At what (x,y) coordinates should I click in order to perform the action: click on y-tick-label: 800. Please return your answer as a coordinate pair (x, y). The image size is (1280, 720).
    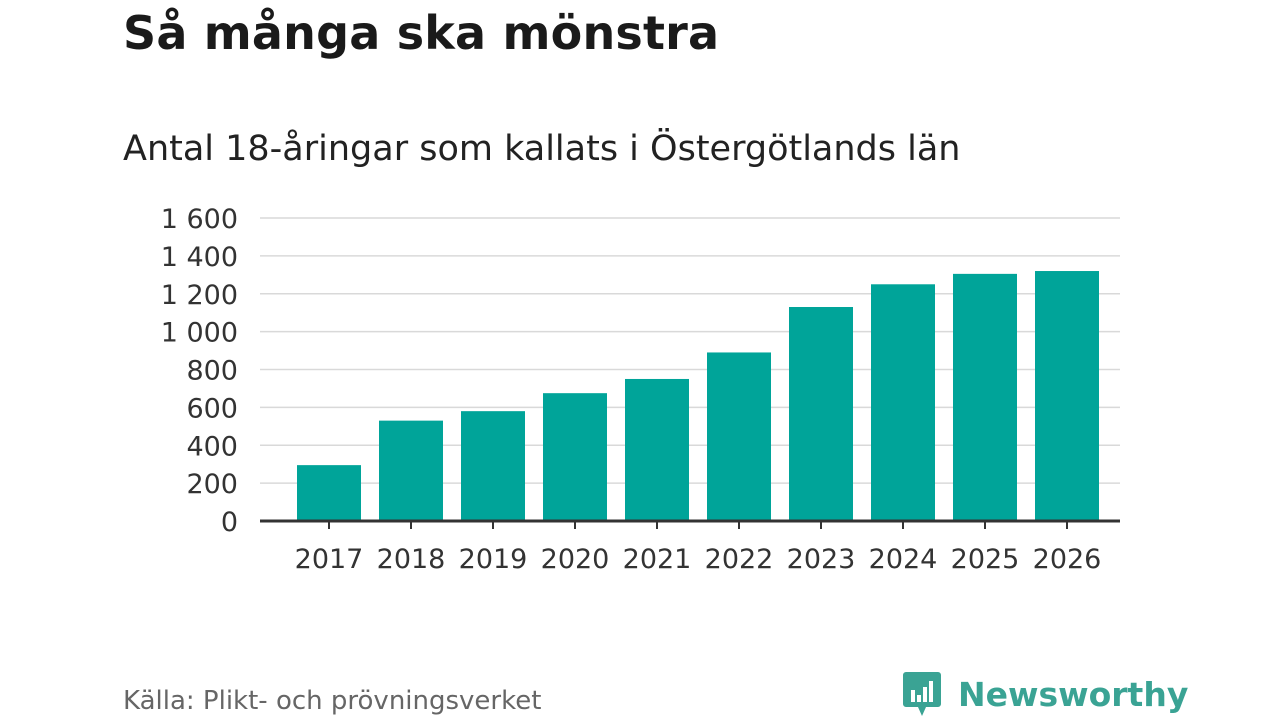
    Looking at the image, I should click on (212, 371).